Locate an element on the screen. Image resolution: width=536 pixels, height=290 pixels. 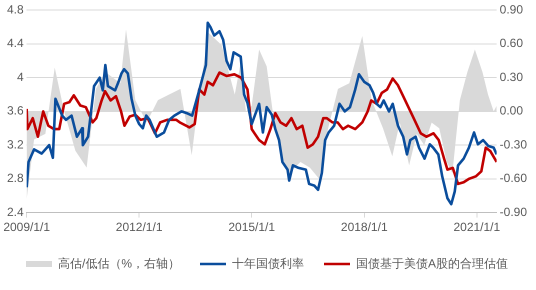
x-tick-label: 2012/1/1 is located at coordinates (139, 227).